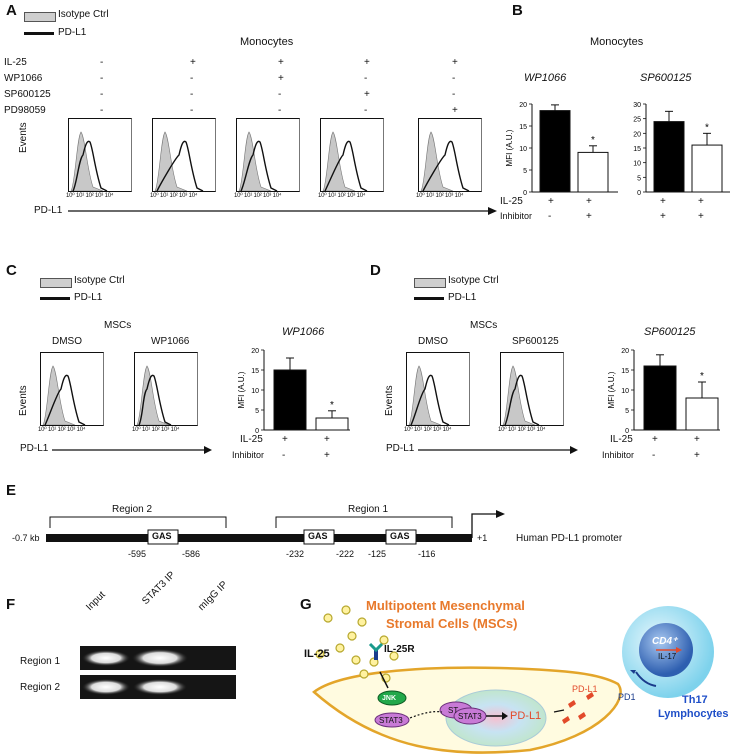 Image resolution: width=744 pixels, height=756 pixels. I want to click on panel-c-row1-label: IL-25, so click(251, 439).